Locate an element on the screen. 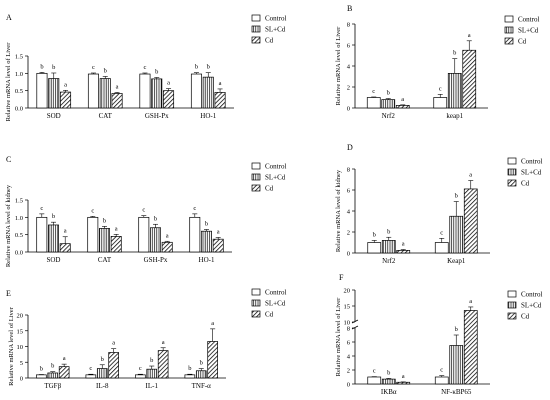  y-tick-label: 0 is located at coordinates (348, 254).